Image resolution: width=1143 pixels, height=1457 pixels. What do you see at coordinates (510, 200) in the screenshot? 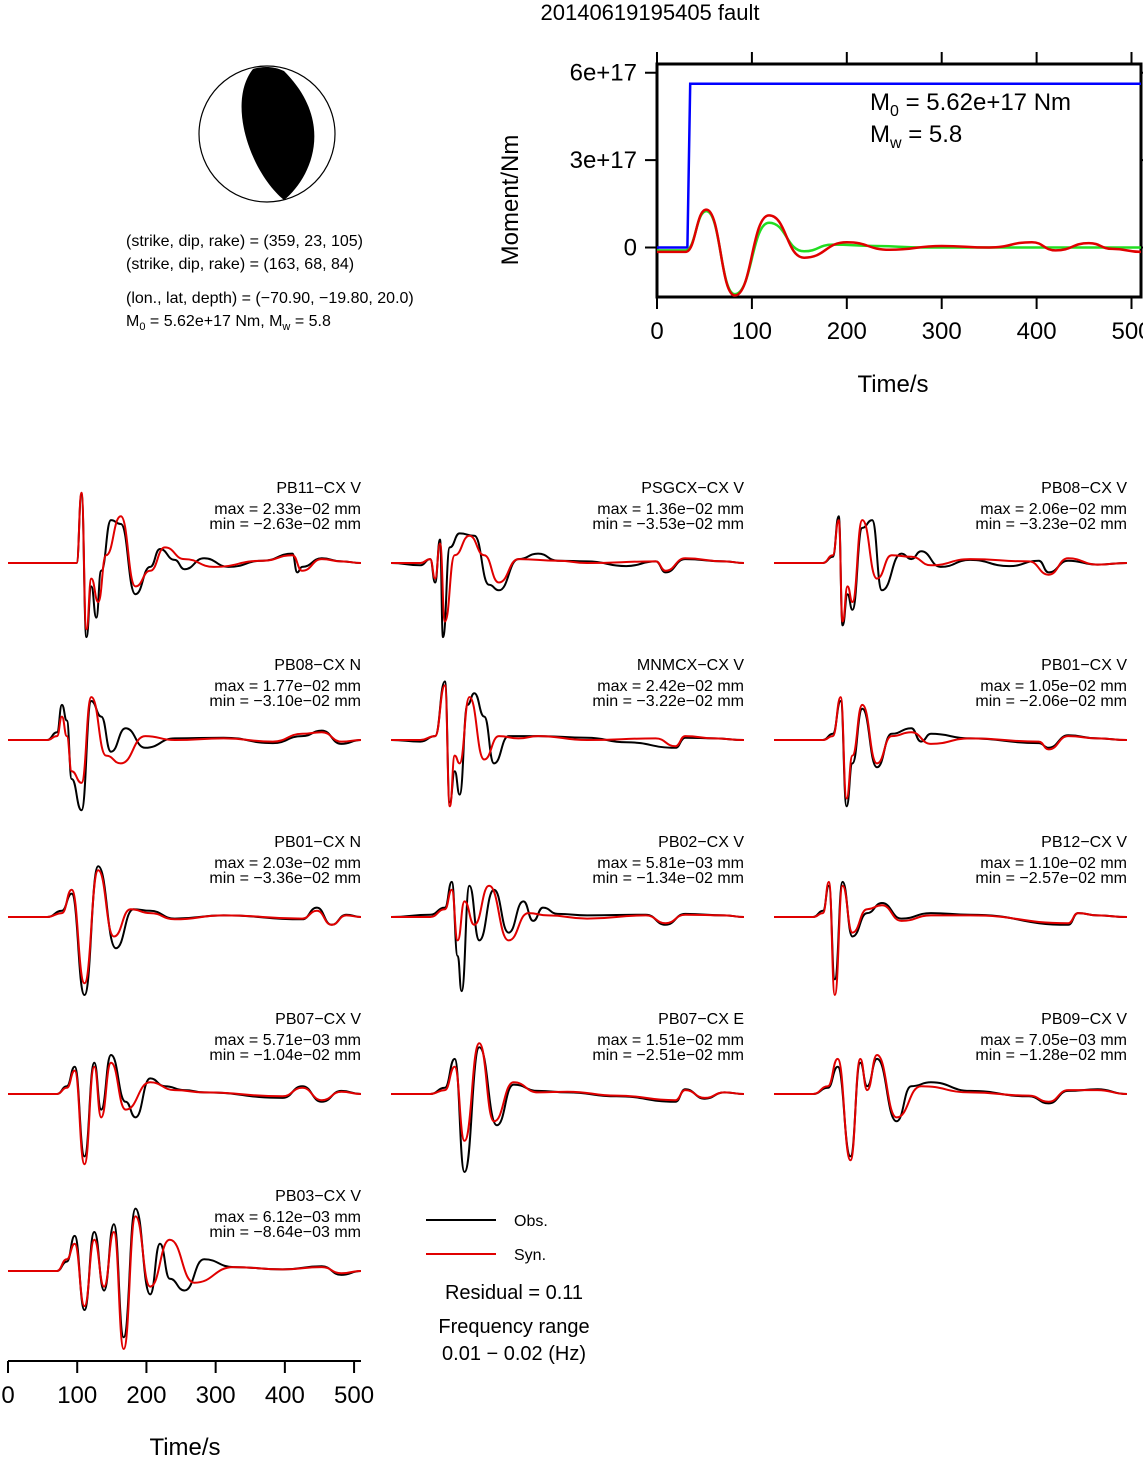
I see `moment-ylabel: Moment/Nm` at bounding box center [510, 200].